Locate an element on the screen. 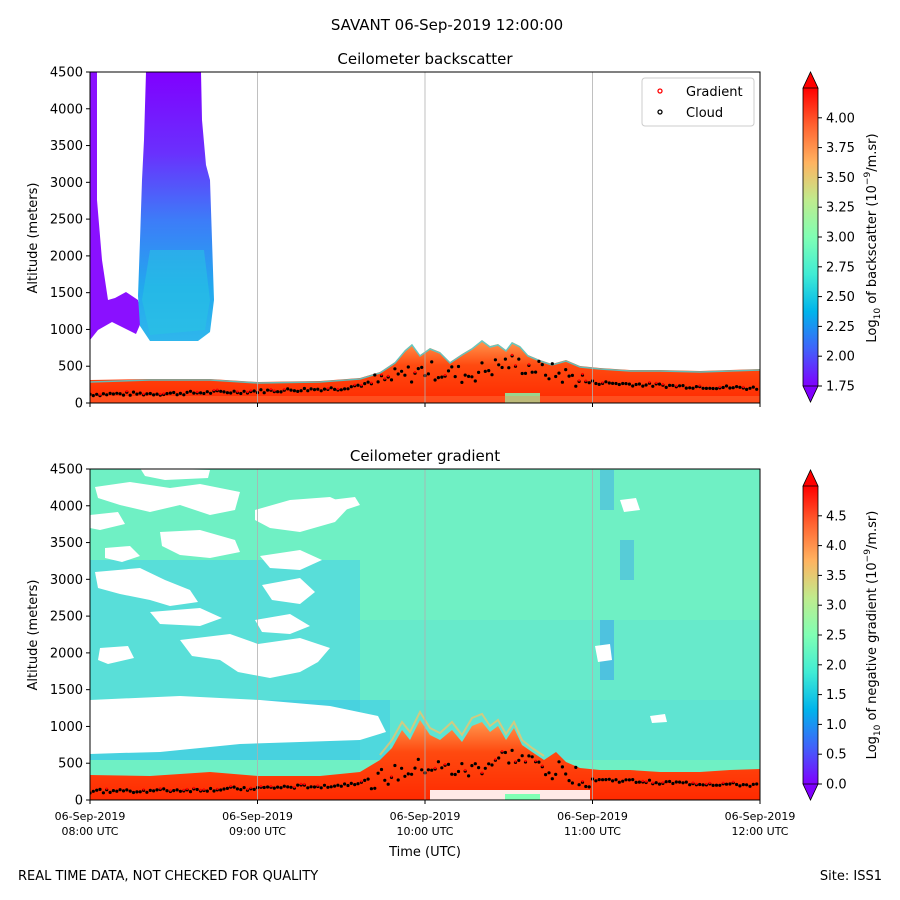  colorbar-tick-label: 3.50 is located at coordinates (840, 178).